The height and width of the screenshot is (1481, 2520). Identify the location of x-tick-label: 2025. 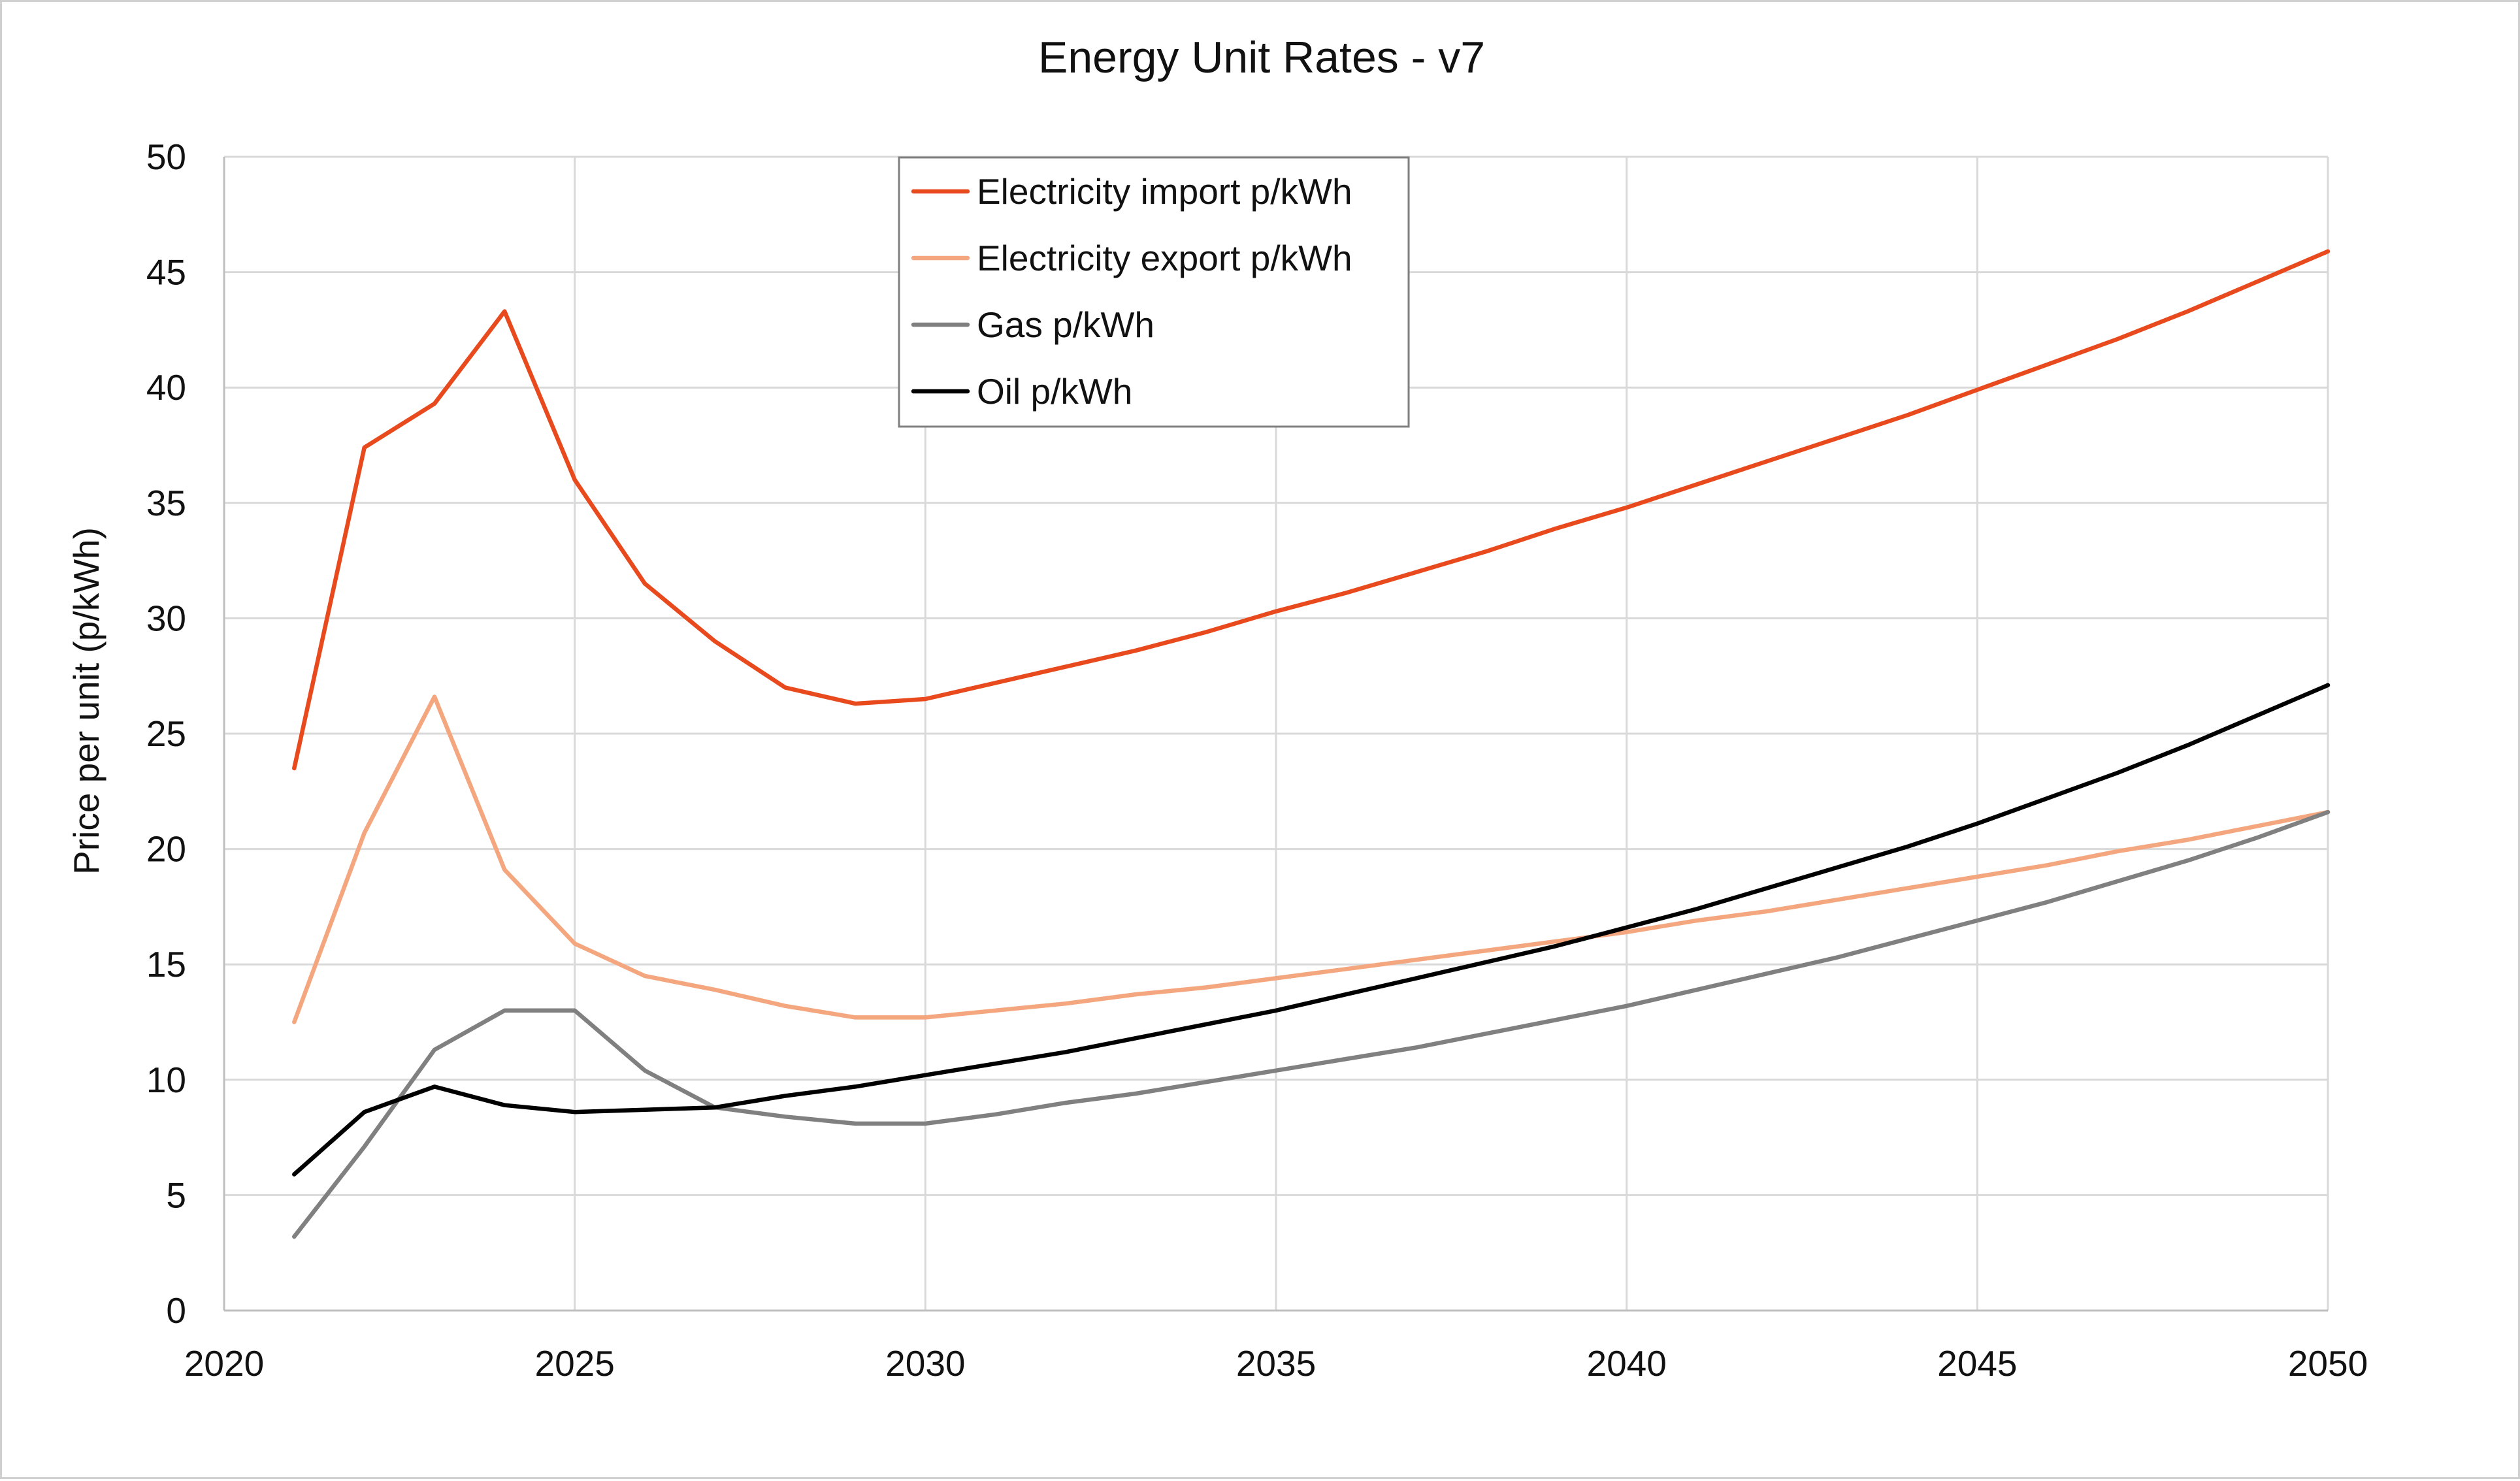
(574, 1364).